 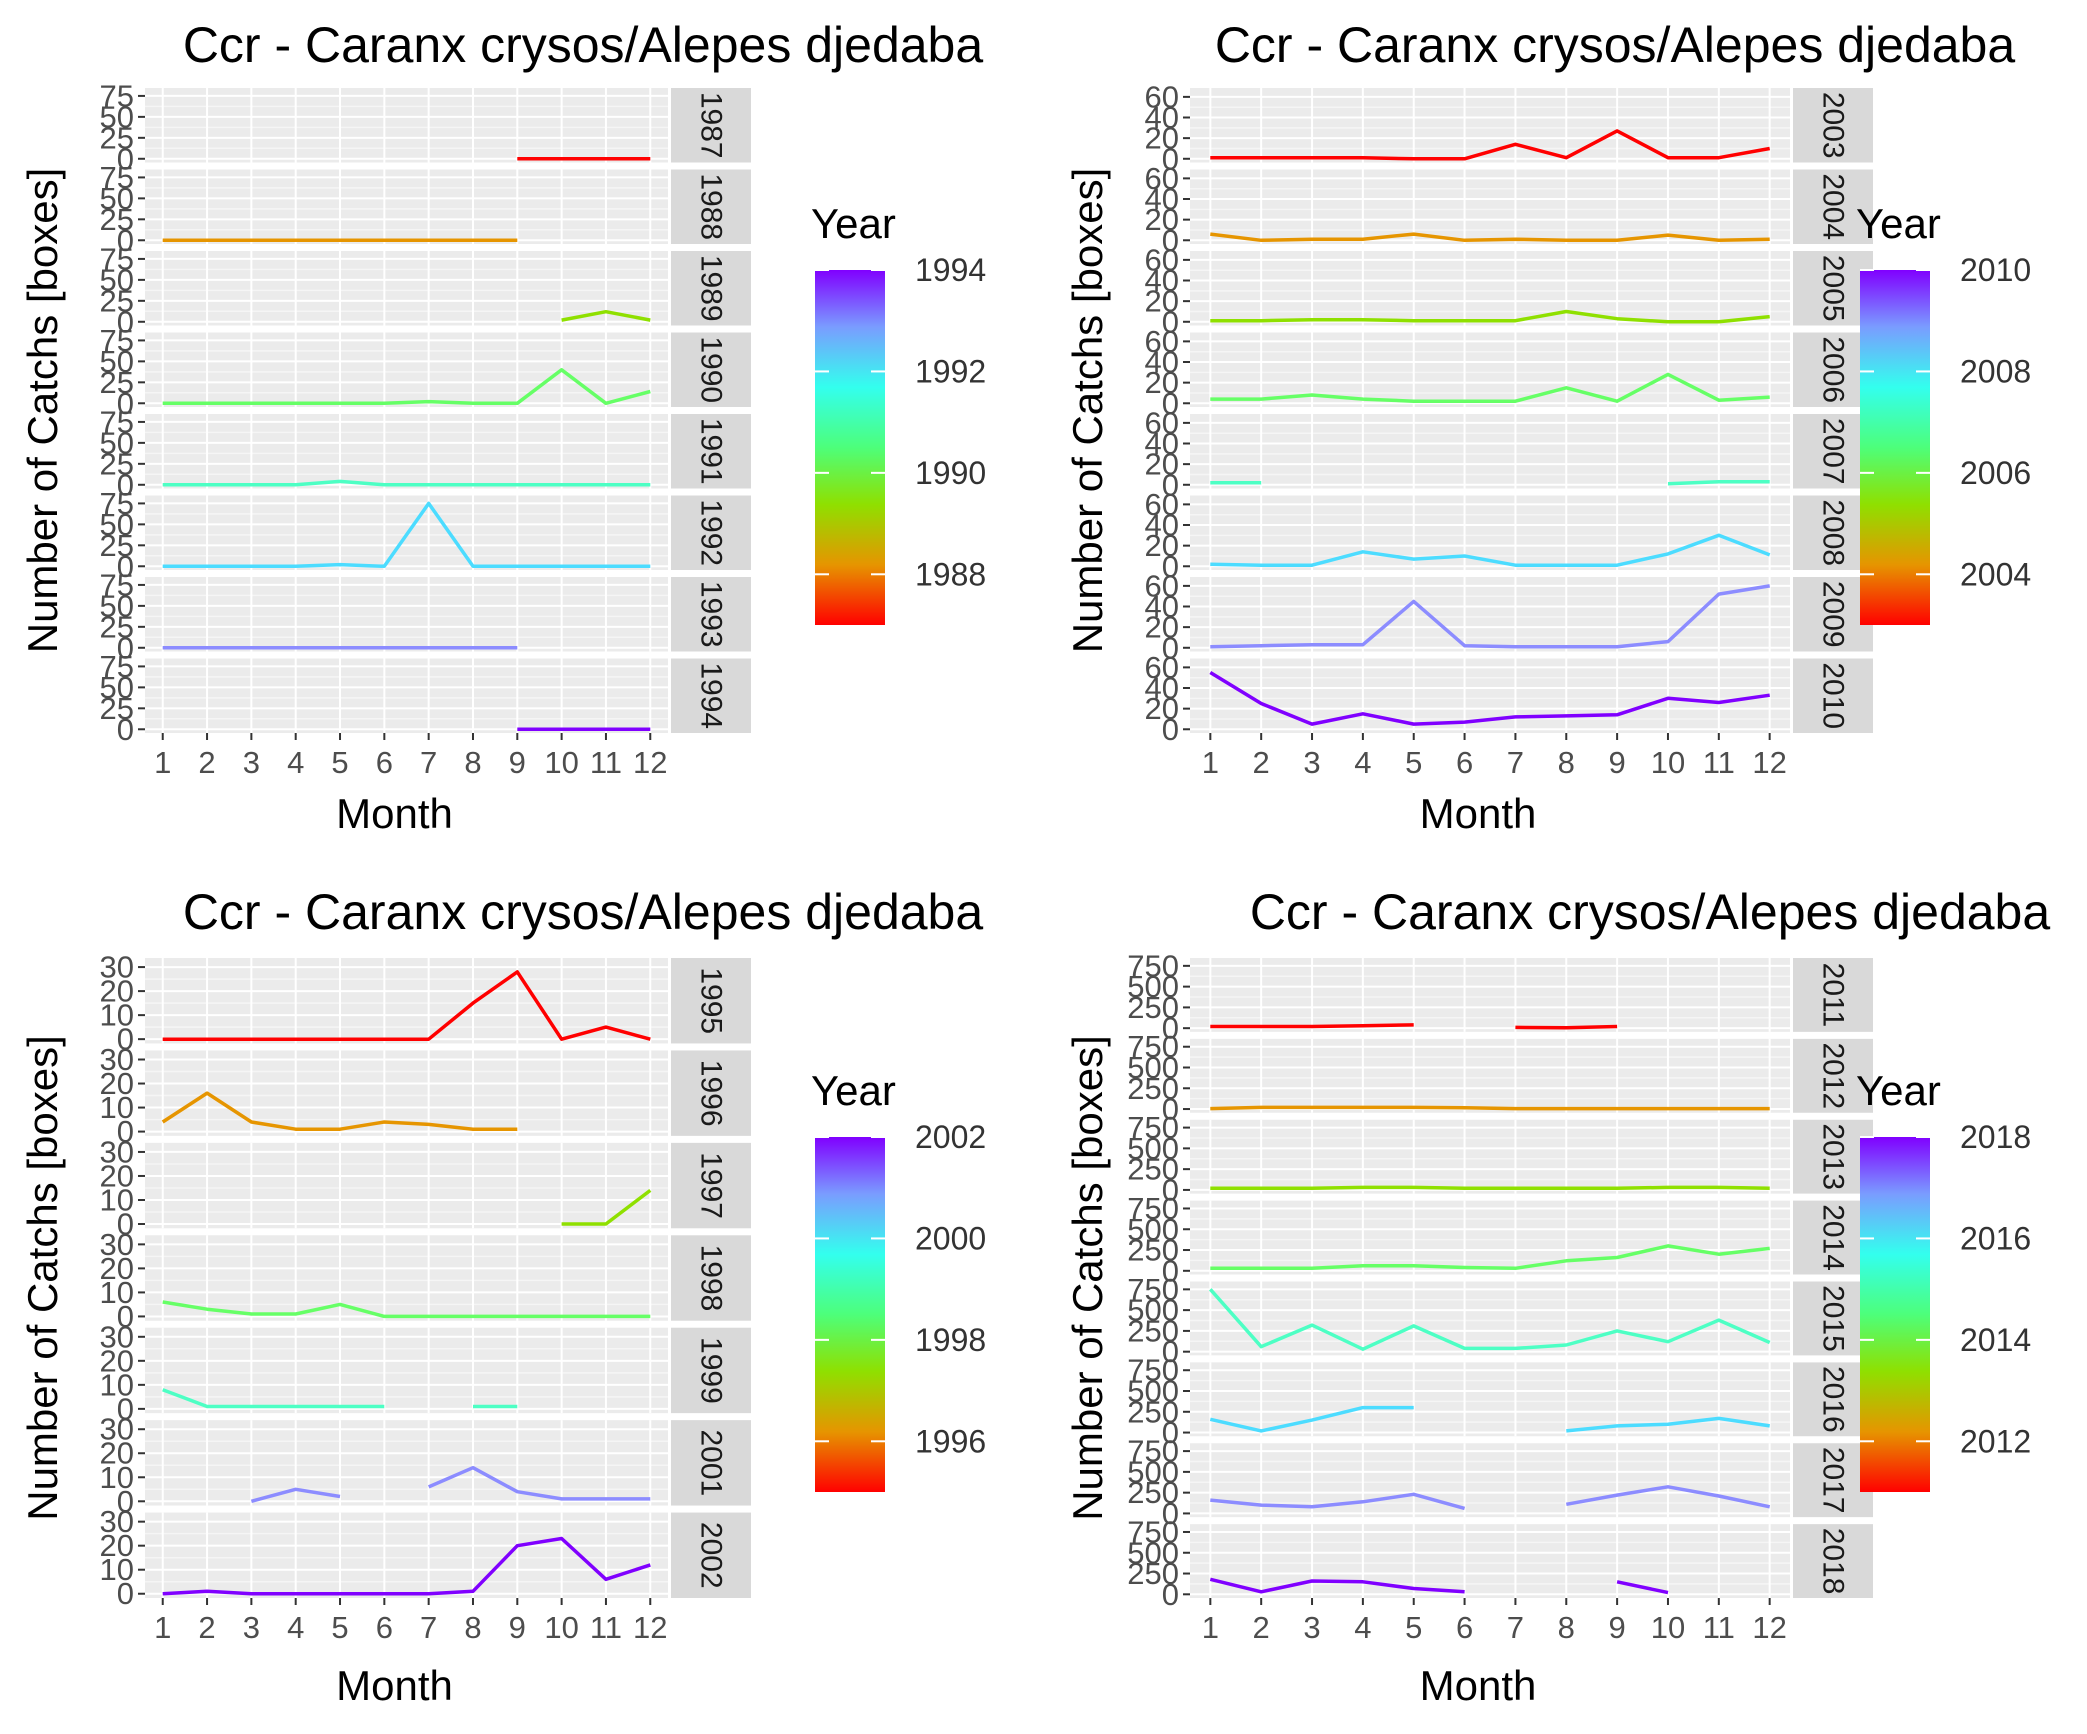 I want to click on facet-strip-label: 2004, so click(x=1833, y=206).